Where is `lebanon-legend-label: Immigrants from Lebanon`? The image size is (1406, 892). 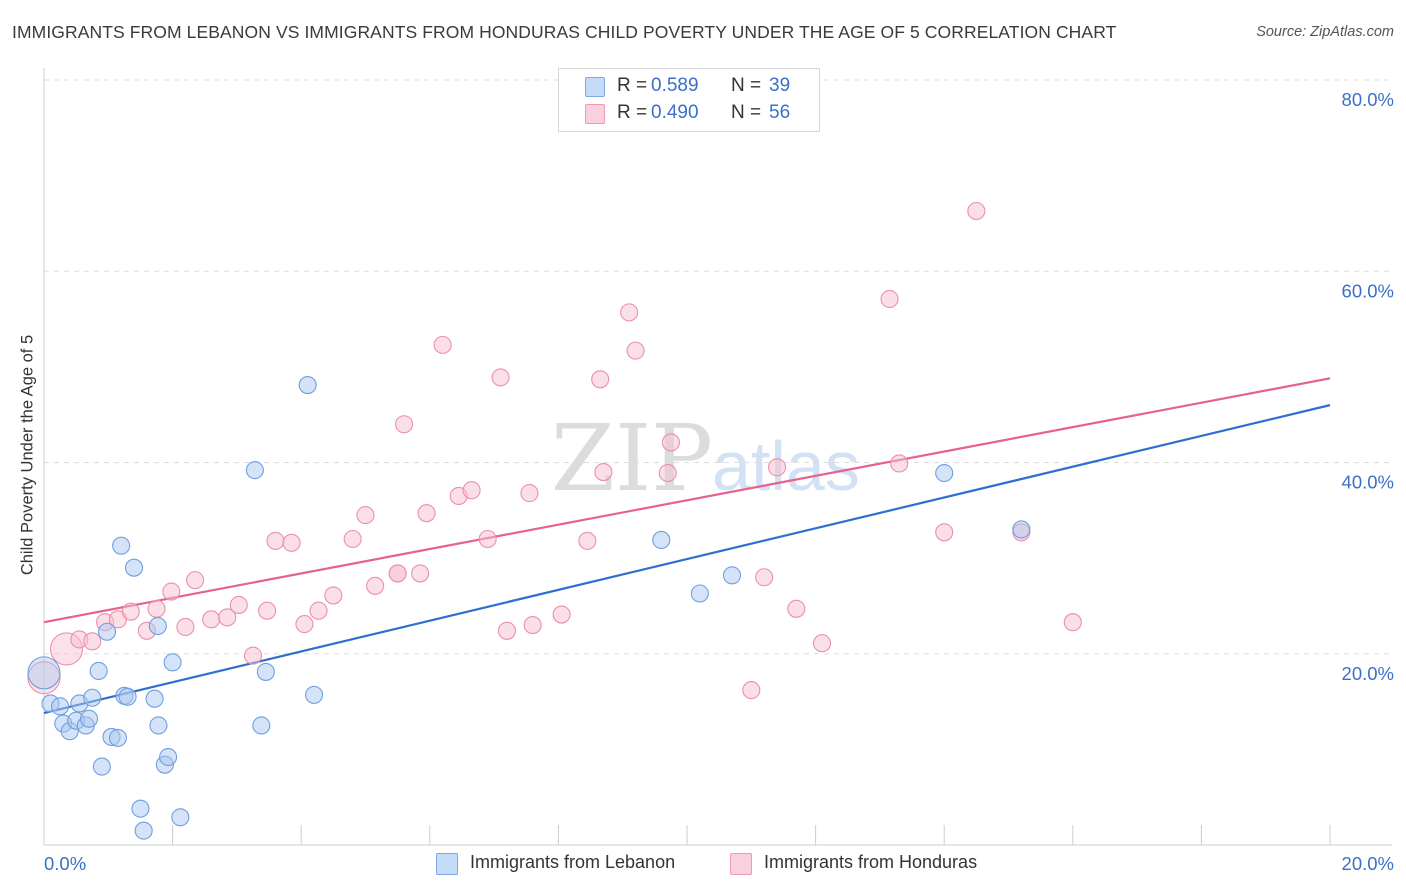
lebanon-legend-label: Immigrants from Lebanon is located at coordinates (573, 862).